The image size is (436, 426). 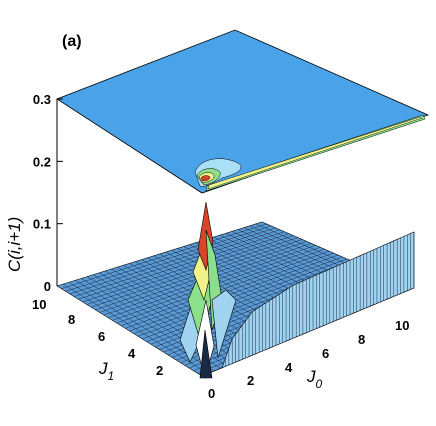 I want to click on y-tick-6: 6, so click(x=101, y=336).